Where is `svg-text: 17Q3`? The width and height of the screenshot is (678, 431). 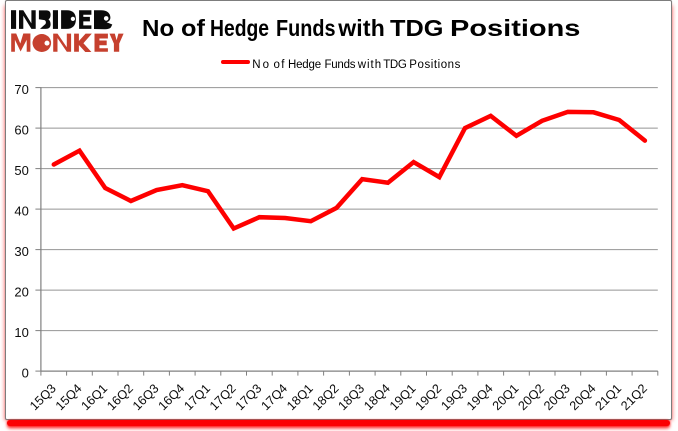 svg-text: 17Q3 is located at coordinates (249, 397).